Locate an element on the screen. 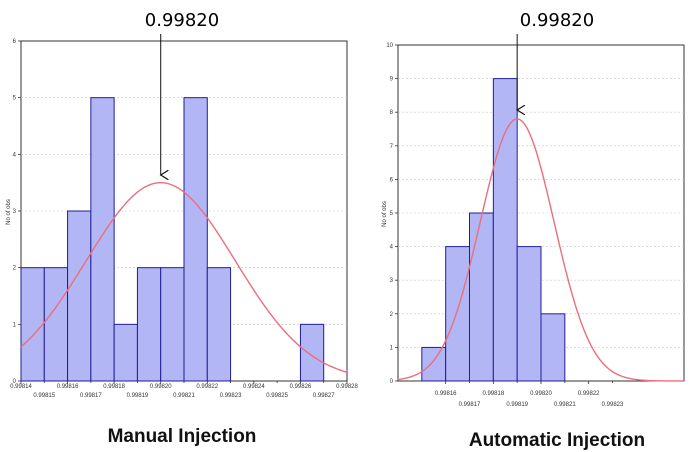 This screenshot has height=452, width=690. y-axis-ticks: 0 1 2 3 4 5 6 7 8 9 10 is located at coordinates (392, 214).